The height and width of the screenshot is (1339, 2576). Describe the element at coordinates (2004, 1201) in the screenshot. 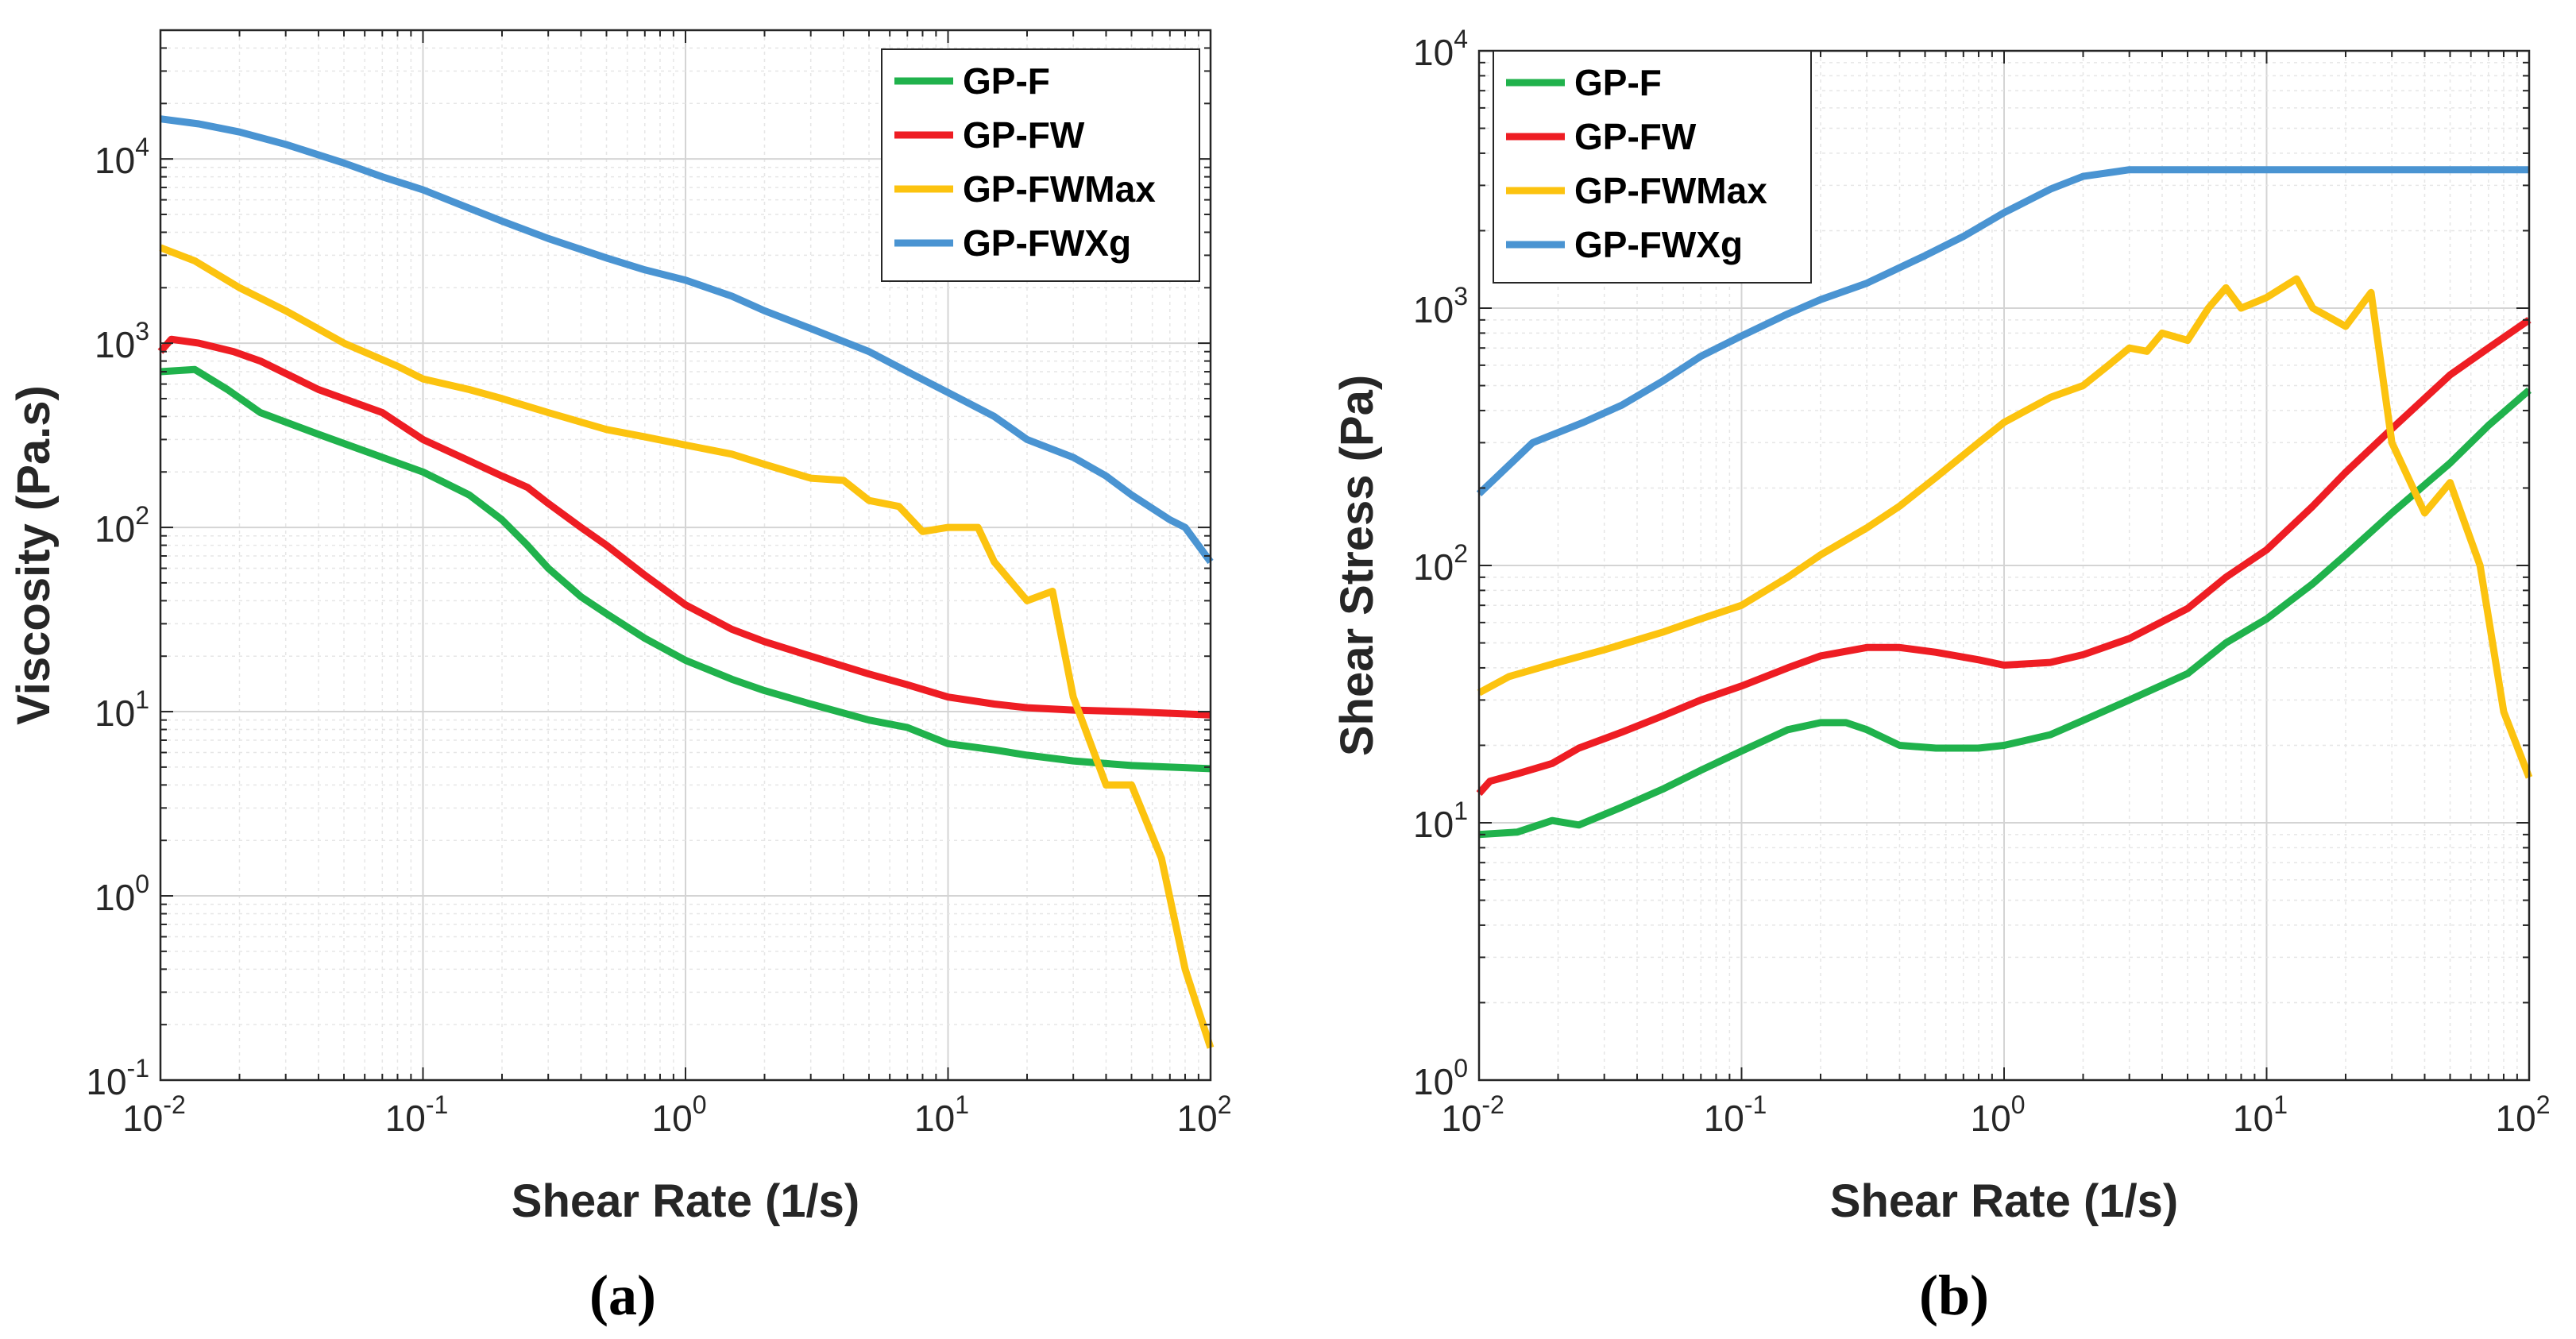

I see `panel-b-x-axis-label: Shear Rate (1/s)` at that location.